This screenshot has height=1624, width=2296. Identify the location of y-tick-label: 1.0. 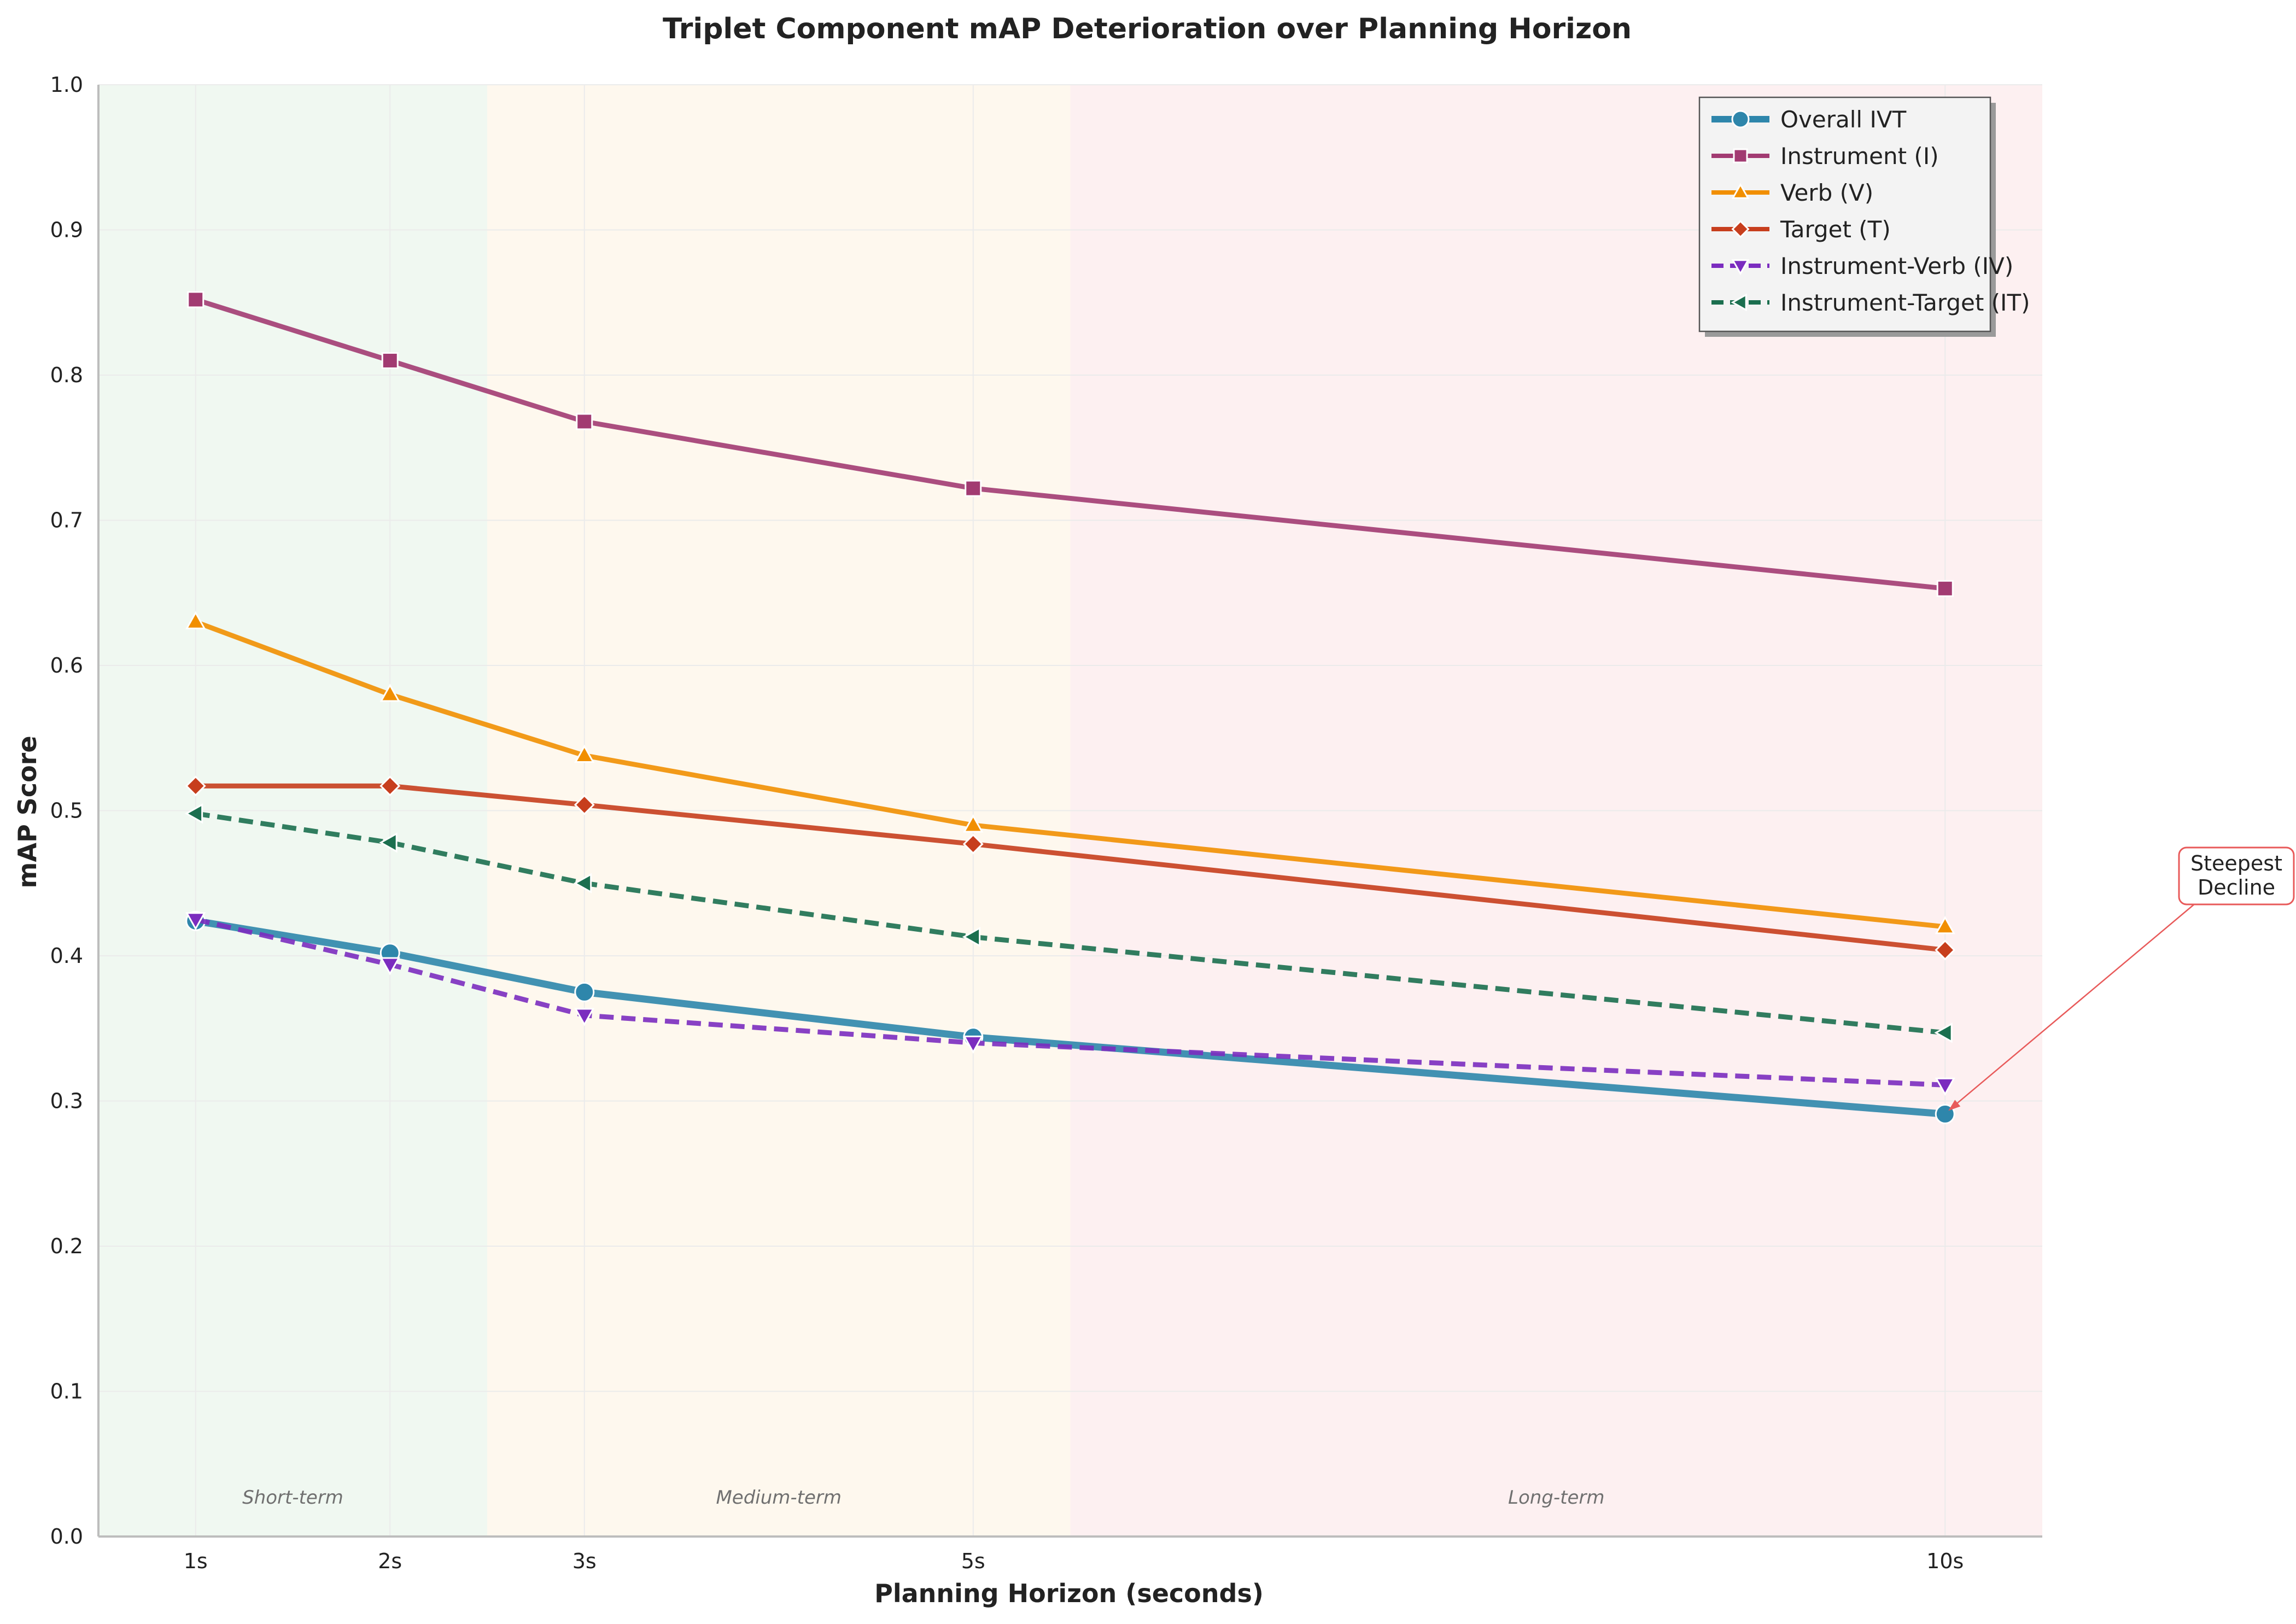
(66, 85).